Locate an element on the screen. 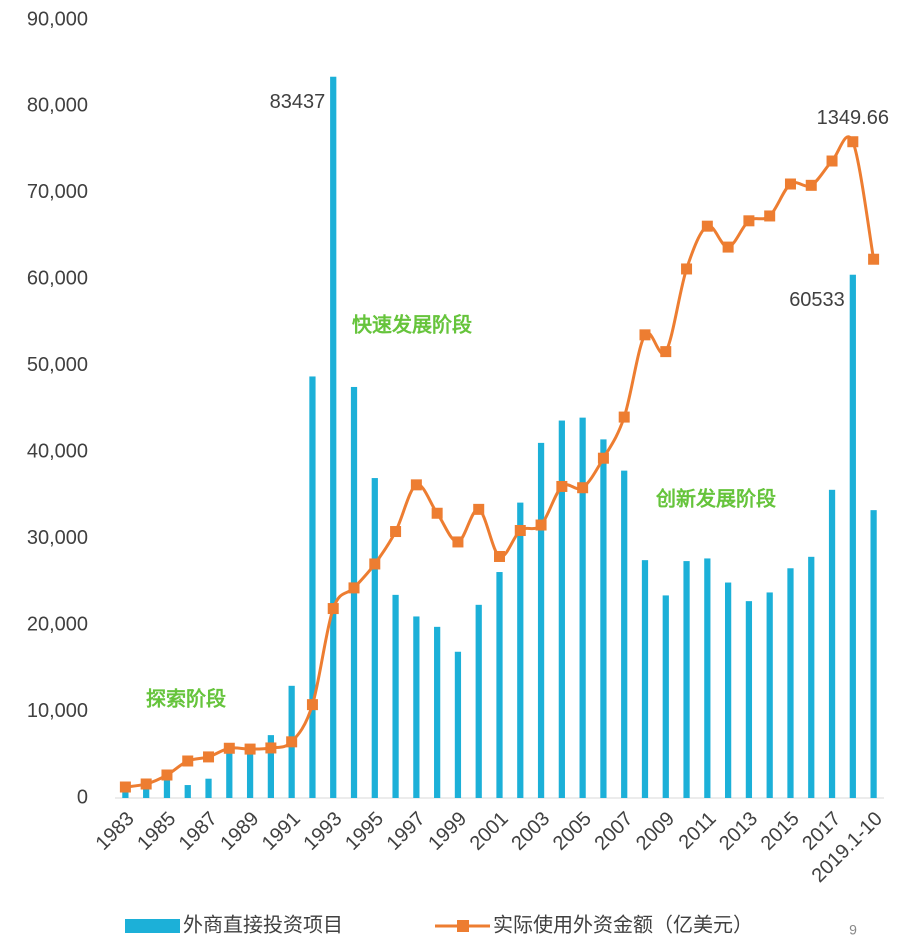 The image size is (914, 938). x-tick-label: 1987 is located at coordinates (198, 831).